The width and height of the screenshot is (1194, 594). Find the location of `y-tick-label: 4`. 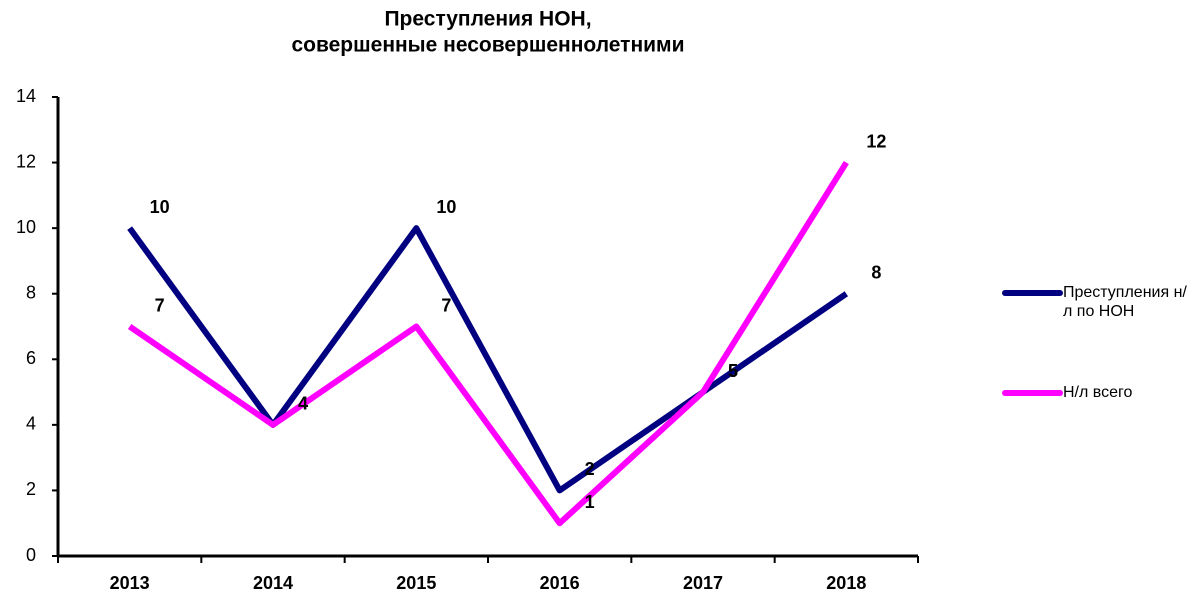

y-tick-label: 4 is located at coordinates (31, 424).